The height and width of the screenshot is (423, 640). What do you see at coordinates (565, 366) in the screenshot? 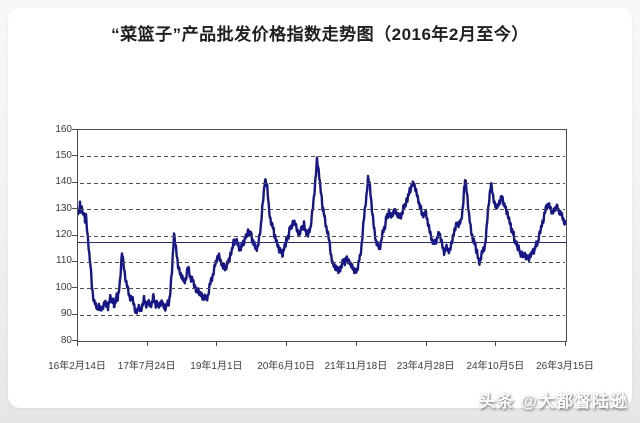
I see `x-tick-label: 26年3月15日` at bounding box center [565, 366].